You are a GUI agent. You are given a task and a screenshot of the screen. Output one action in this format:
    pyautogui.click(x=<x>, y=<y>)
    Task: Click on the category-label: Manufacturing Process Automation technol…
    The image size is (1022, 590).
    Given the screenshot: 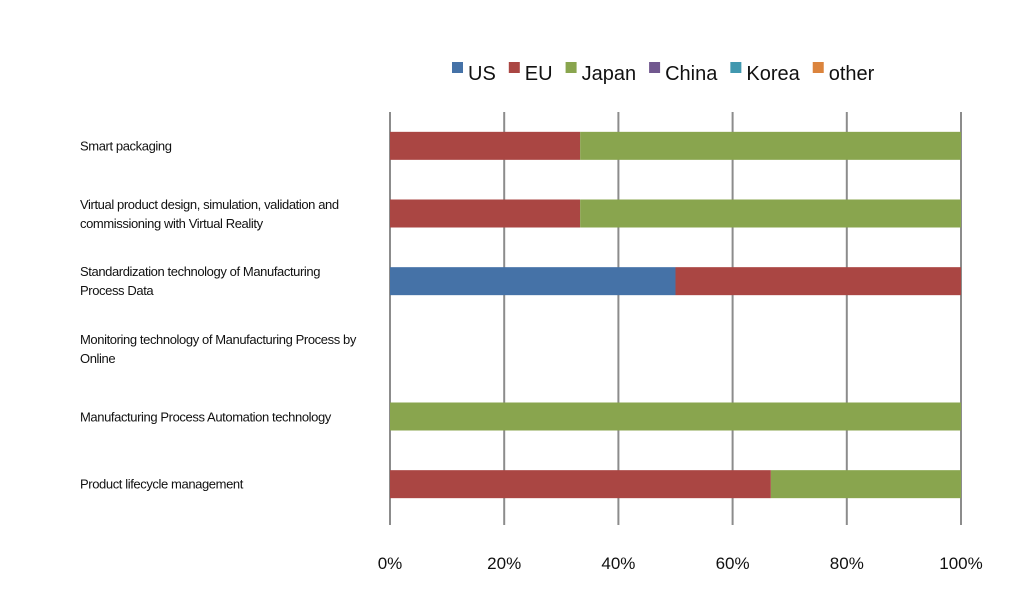 What is the action you would take?
    pyautogui.click(x=205, y=416)
    